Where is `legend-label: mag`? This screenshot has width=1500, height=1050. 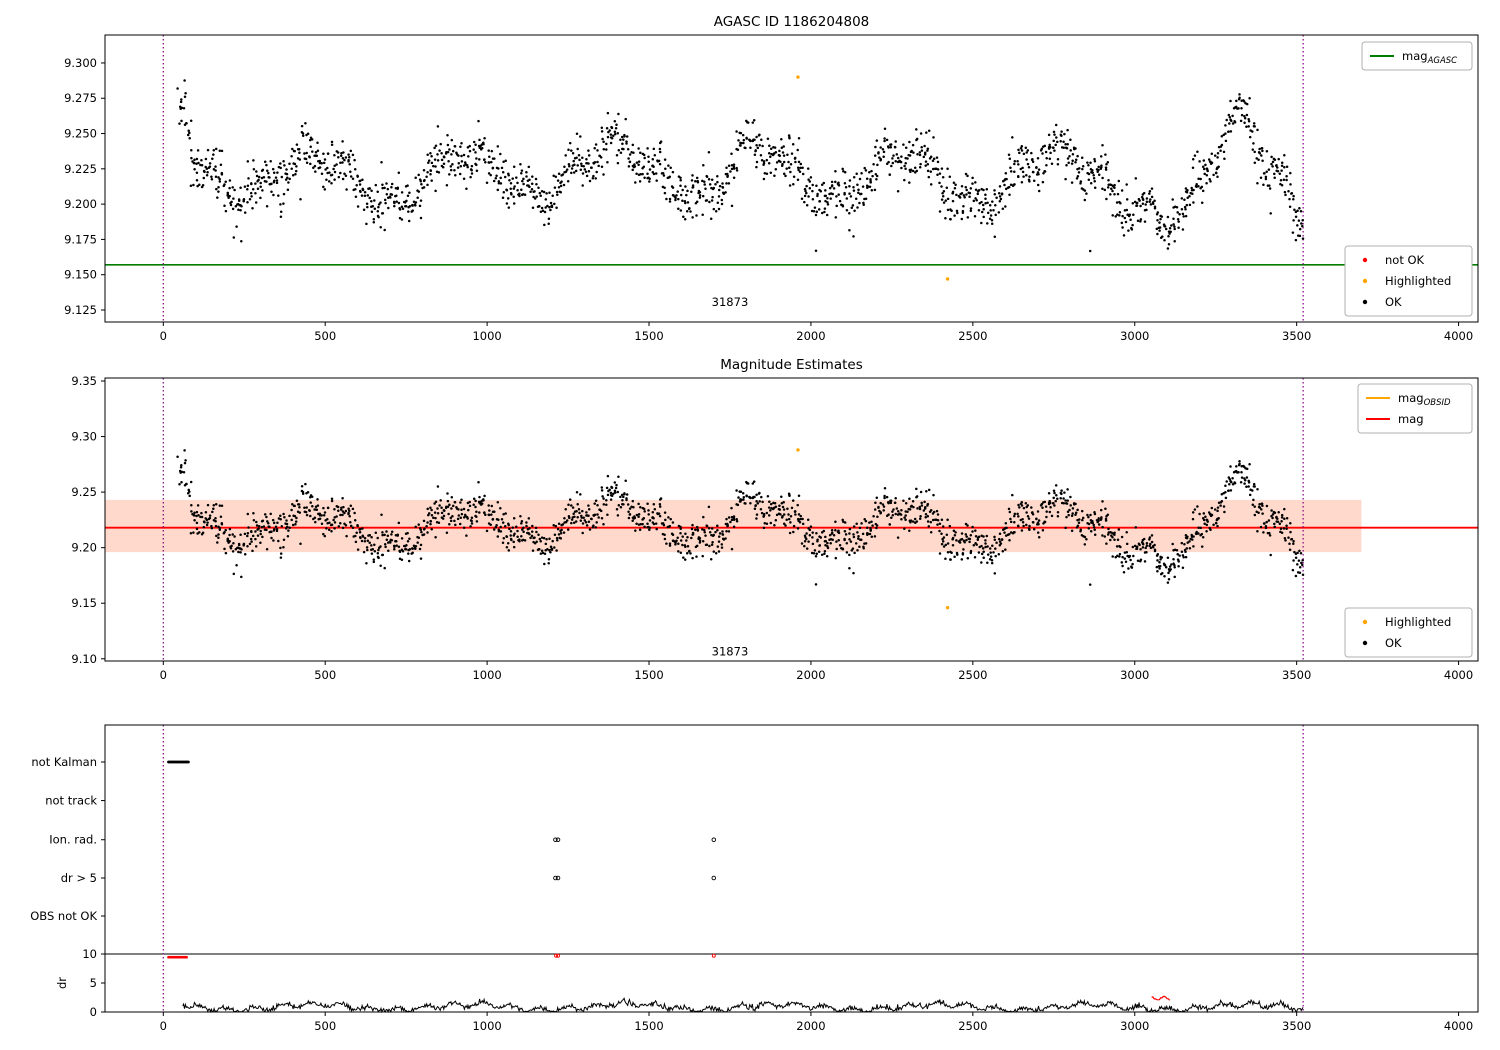 legend-label: mag is located at coordinates (1411, 419).